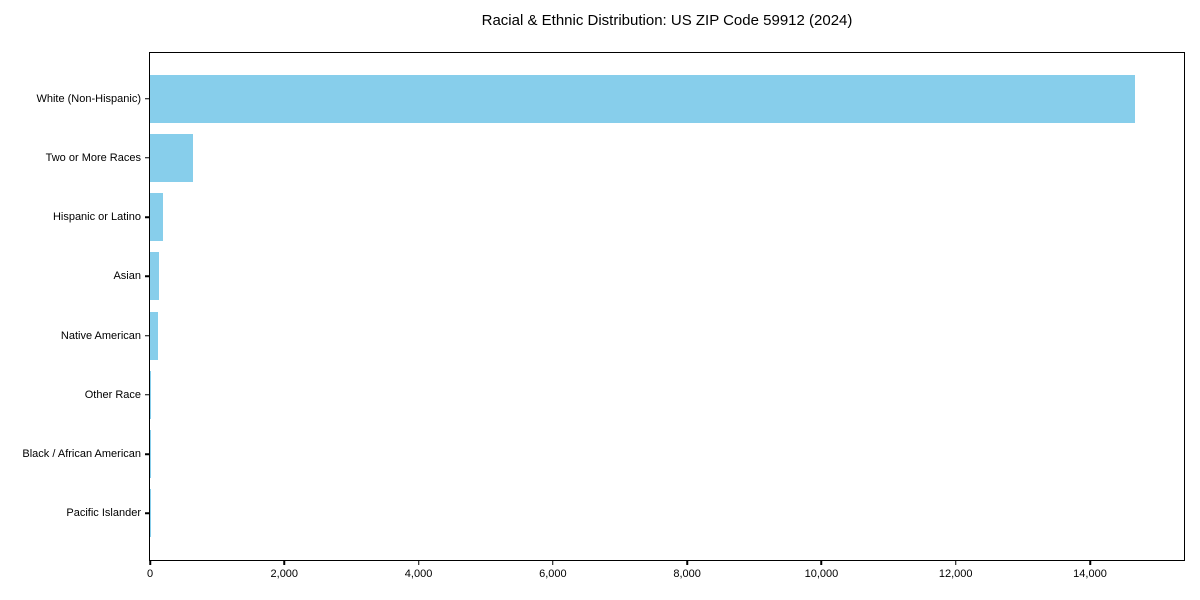 The height and width of the screenshot is (600, 1200). What do you see at coordinates (687, 574) in the screenshot?
I see `x-tick-label: 8,000` at bounding box center [687, 574].